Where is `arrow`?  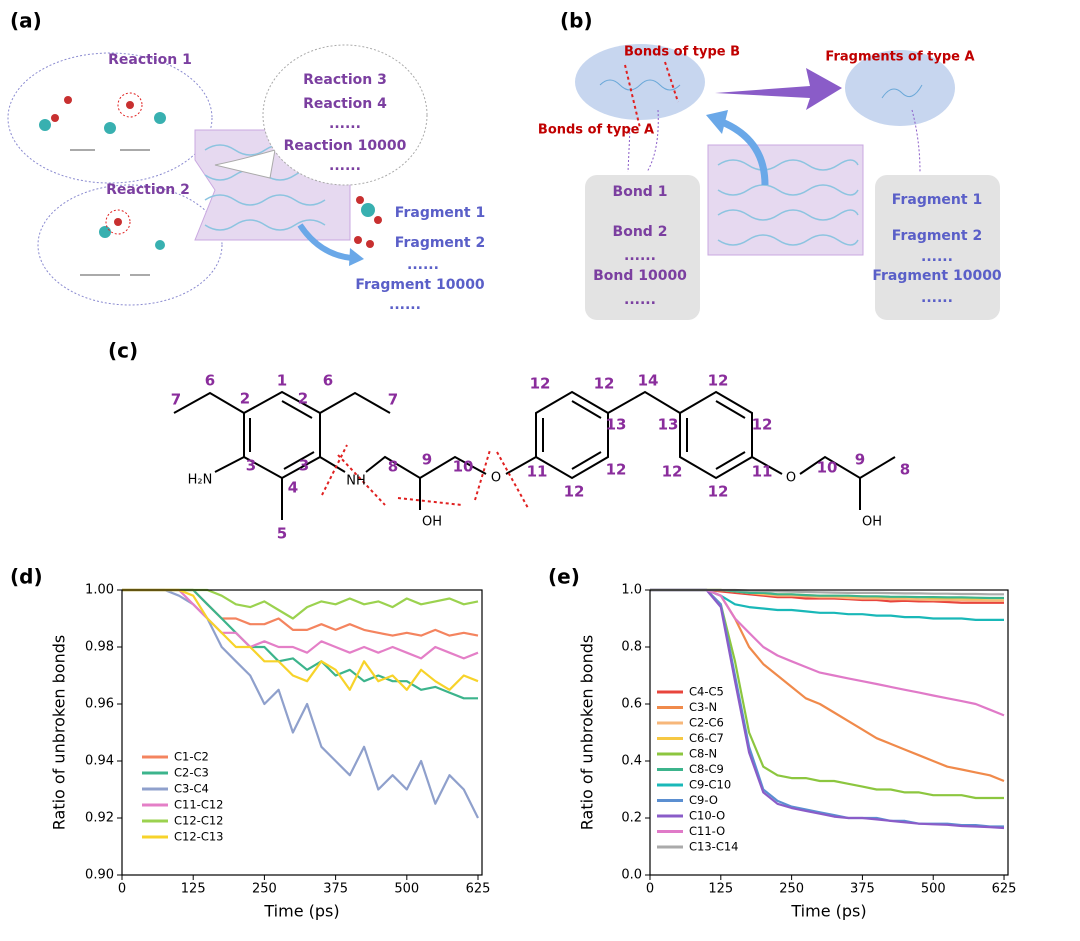 arrow is located at coordinates (744, 152).